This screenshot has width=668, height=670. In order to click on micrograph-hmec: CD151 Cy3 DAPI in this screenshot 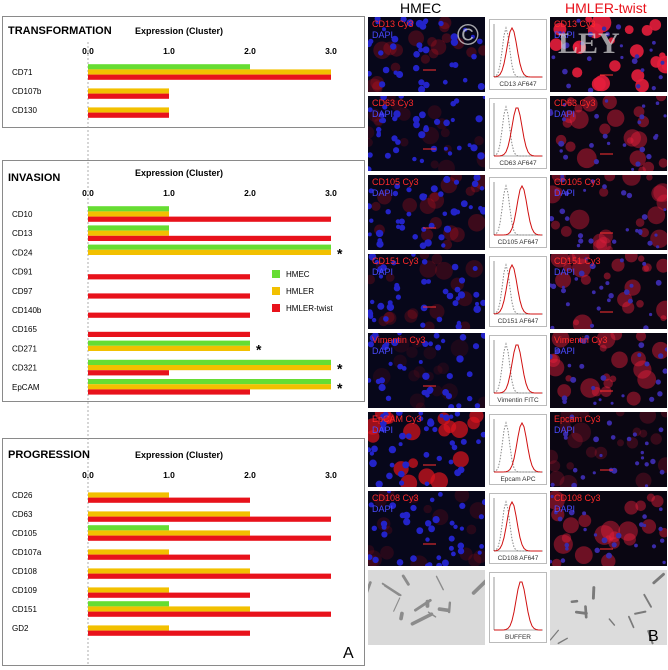, I will do `click(426, 291)`.